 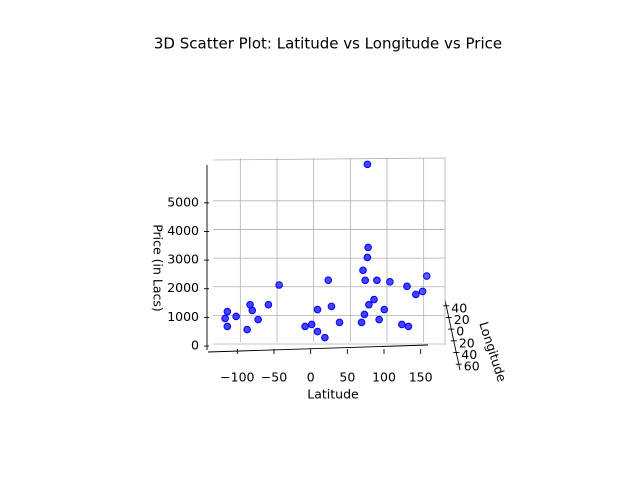 I want to click on x-tick-label: 50, so click(x=347, y=377).